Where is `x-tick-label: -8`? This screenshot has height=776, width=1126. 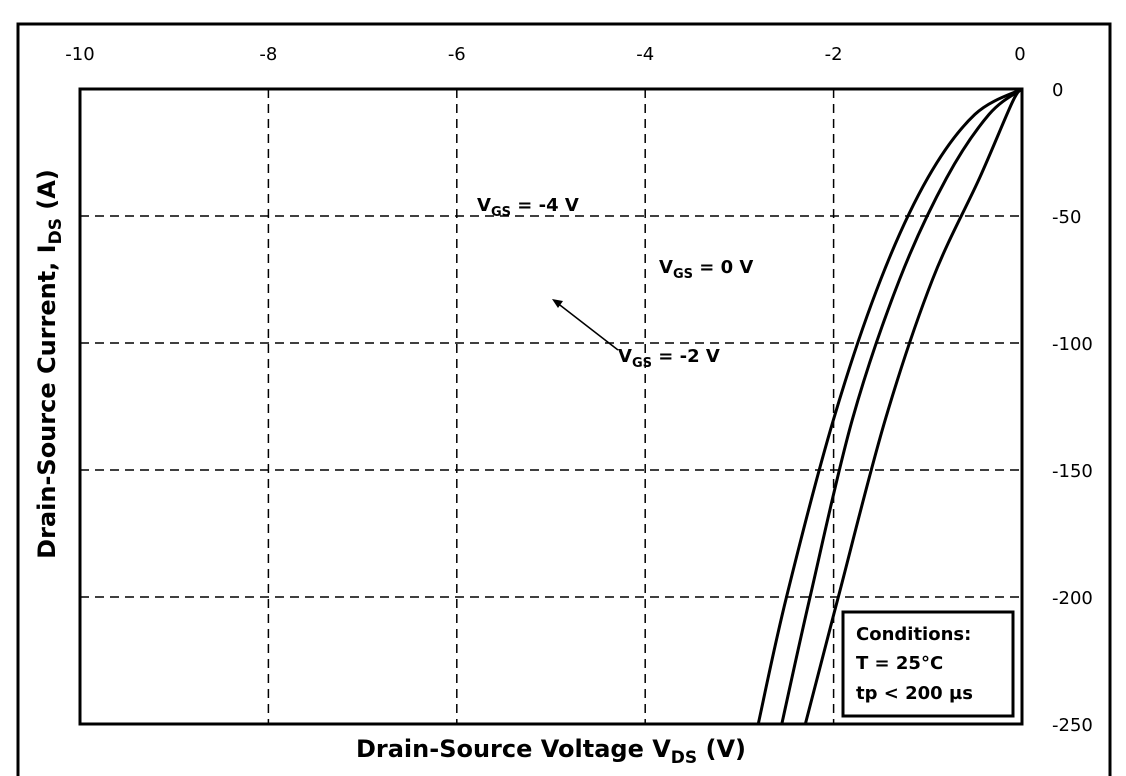
x-tick-label: -8 is located at coordinates (268, 54).